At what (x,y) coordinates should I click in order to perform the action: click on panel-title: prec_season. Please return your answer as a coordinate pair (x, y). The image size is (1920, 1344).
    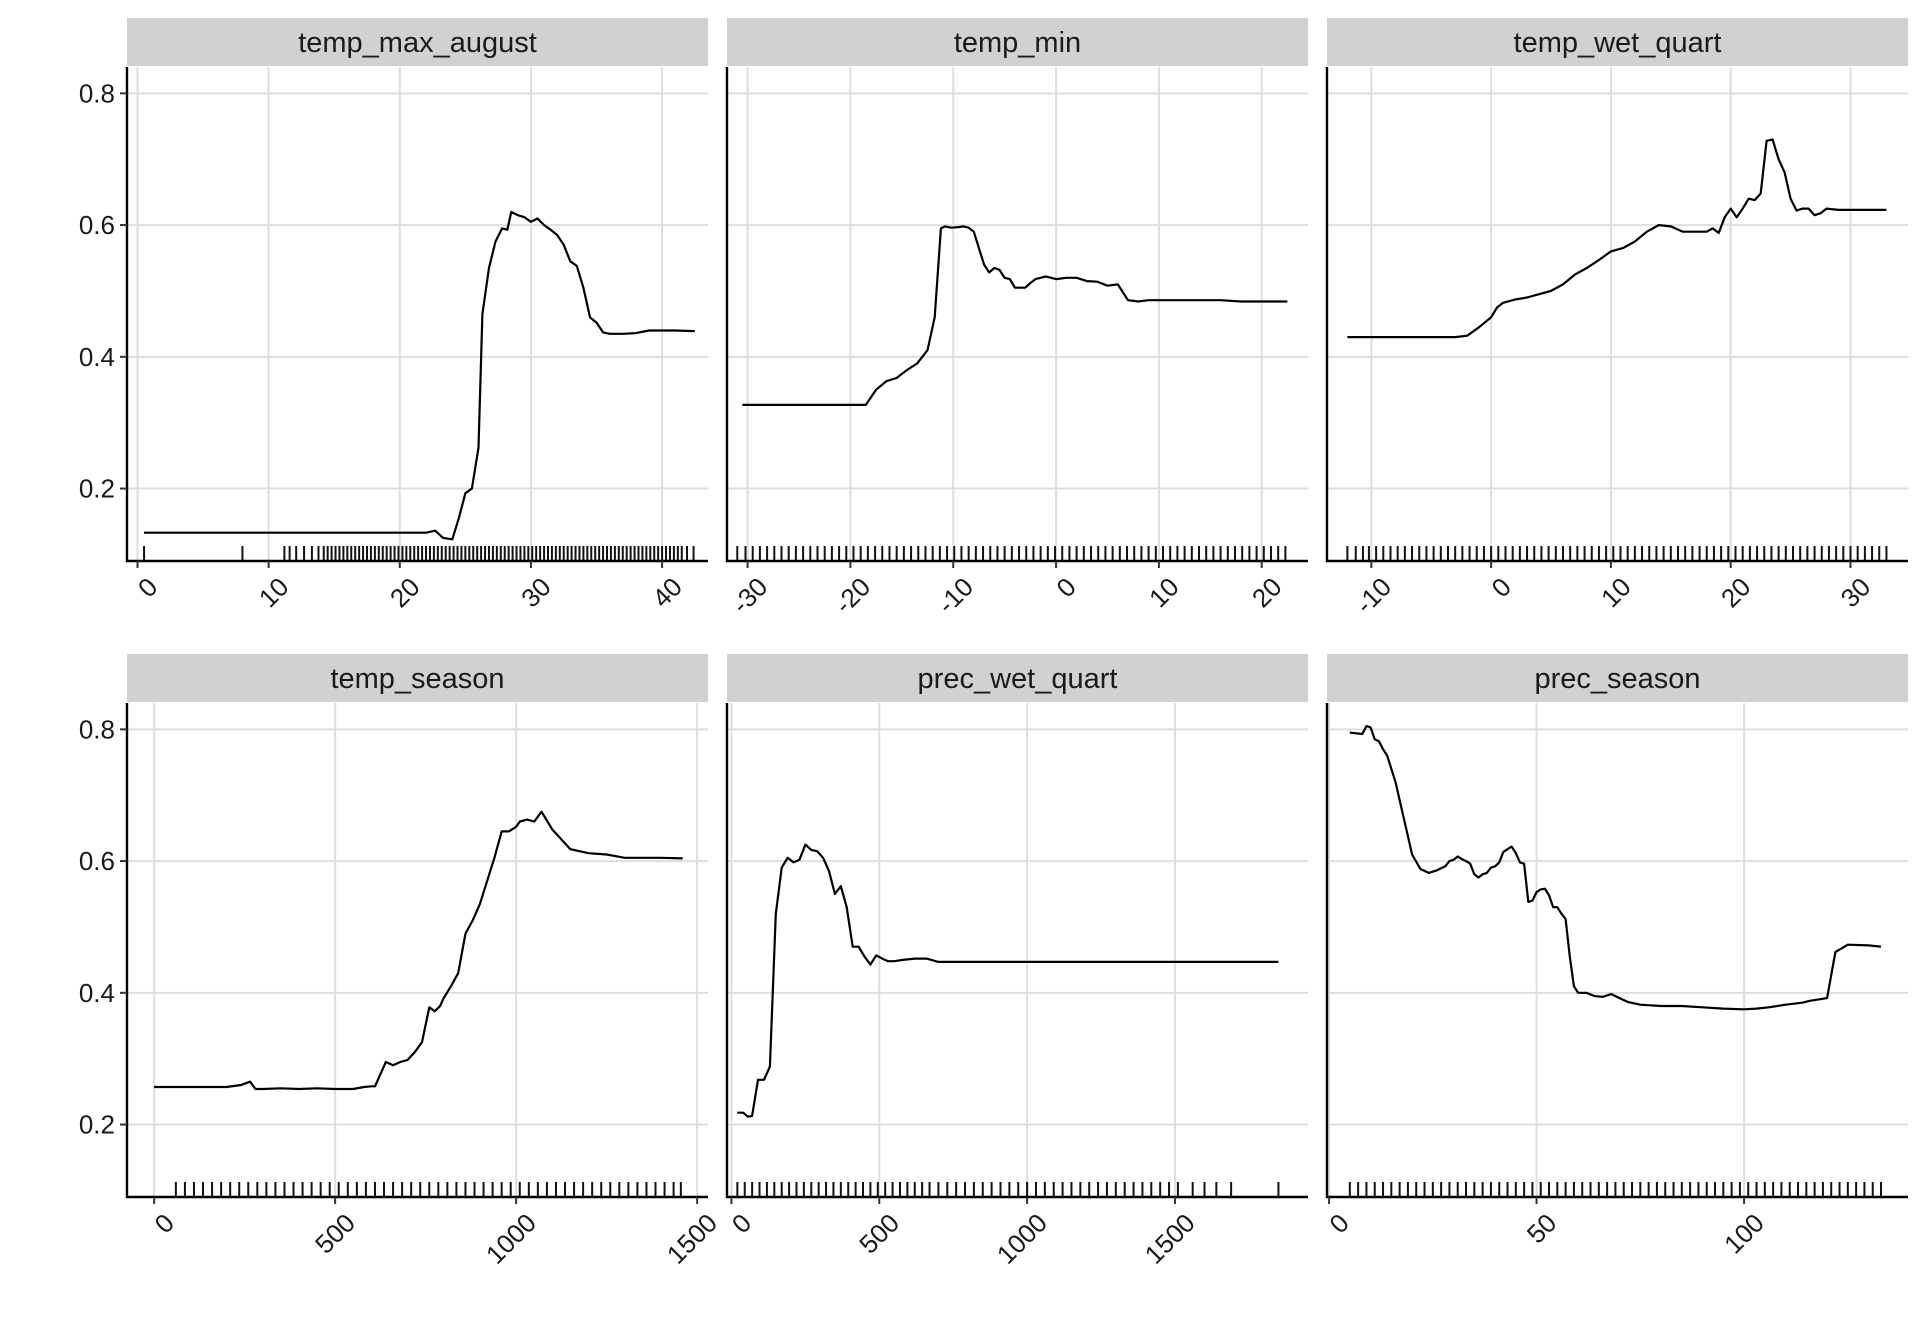
    Looking at the image, I should click on (1617, 679).